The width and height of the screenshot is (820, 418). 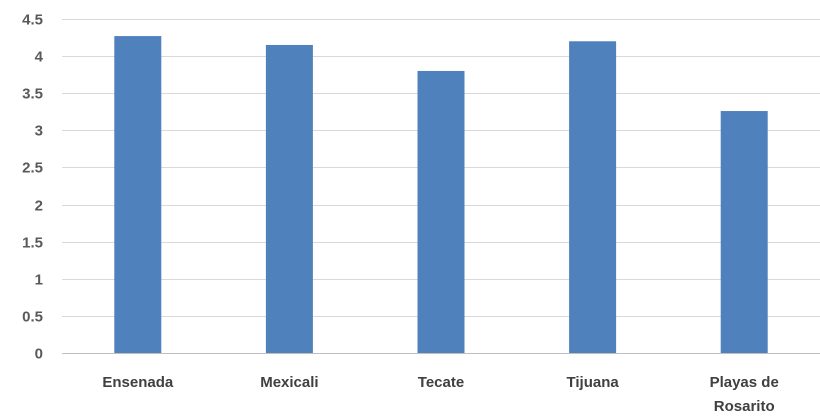 I want to click on x-category-label-line: Ensenada, so click(x=138, y=382).